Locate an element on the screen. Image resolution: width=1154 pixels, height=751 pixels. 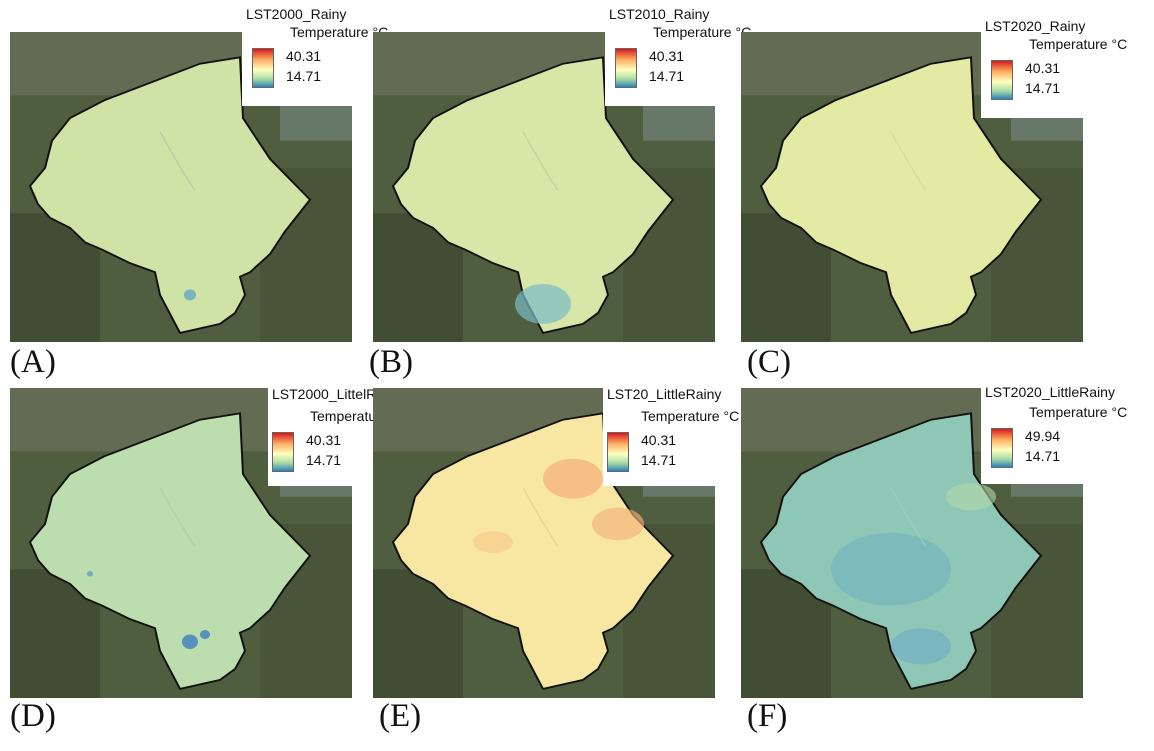
panel-label: (B) is located at coordinates (391, 362).